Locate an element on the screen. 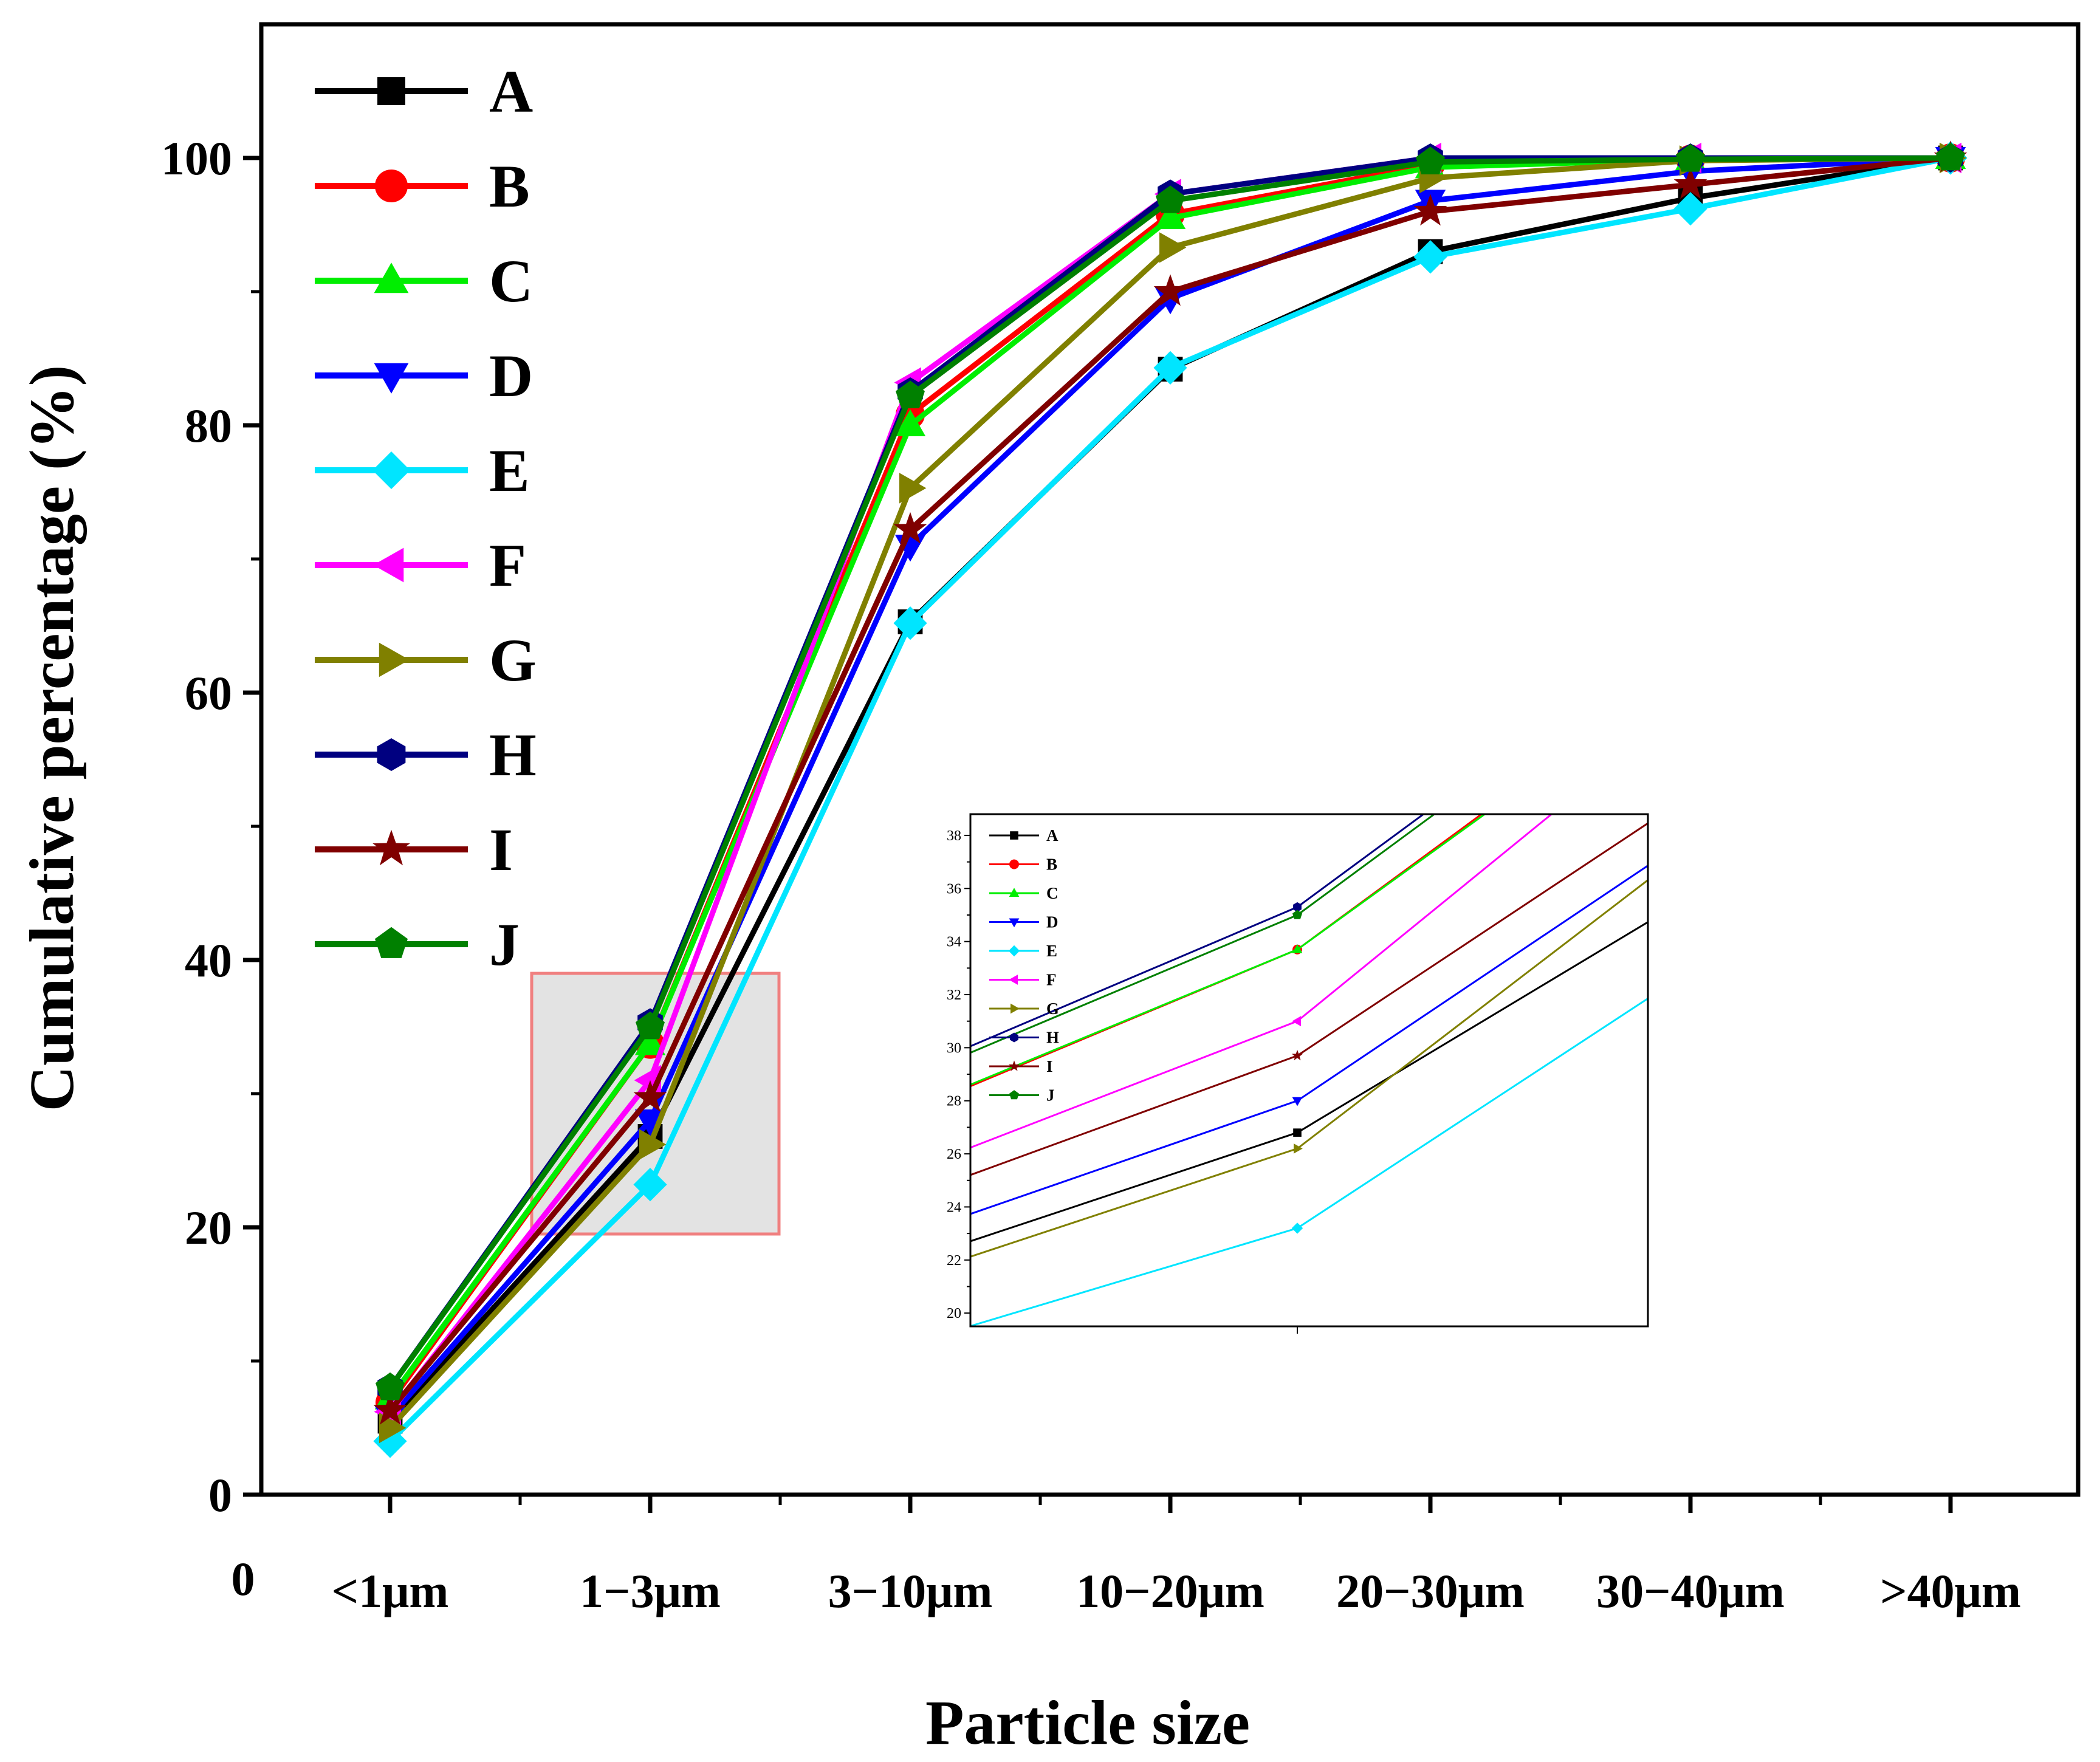  y-tick-label-80: 80 is located at coordinates (208, 425).